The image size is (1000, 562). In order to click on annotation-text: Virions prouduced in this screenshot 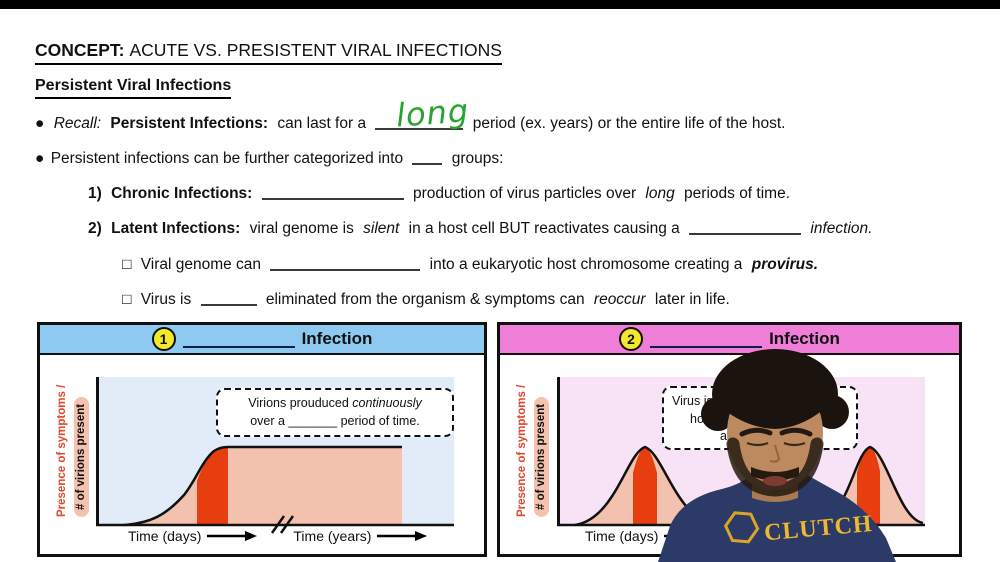, I will do `click(298, 403)`.